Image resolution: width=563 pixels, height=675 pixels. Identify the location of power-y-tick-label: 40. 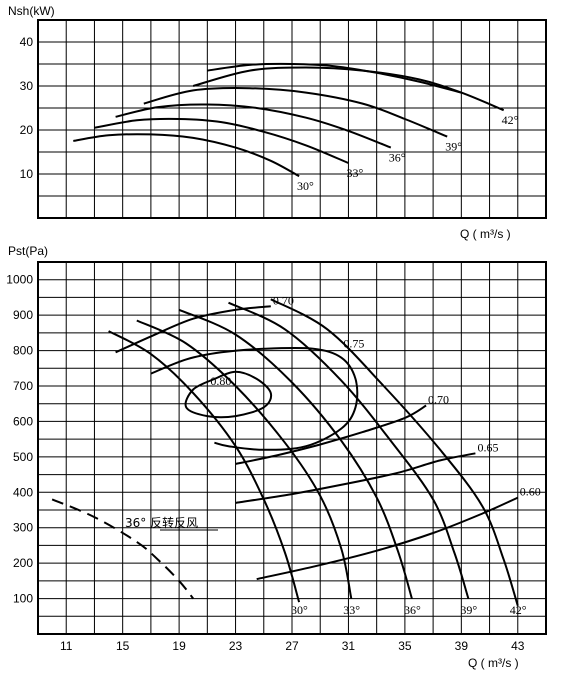
(27, 42).